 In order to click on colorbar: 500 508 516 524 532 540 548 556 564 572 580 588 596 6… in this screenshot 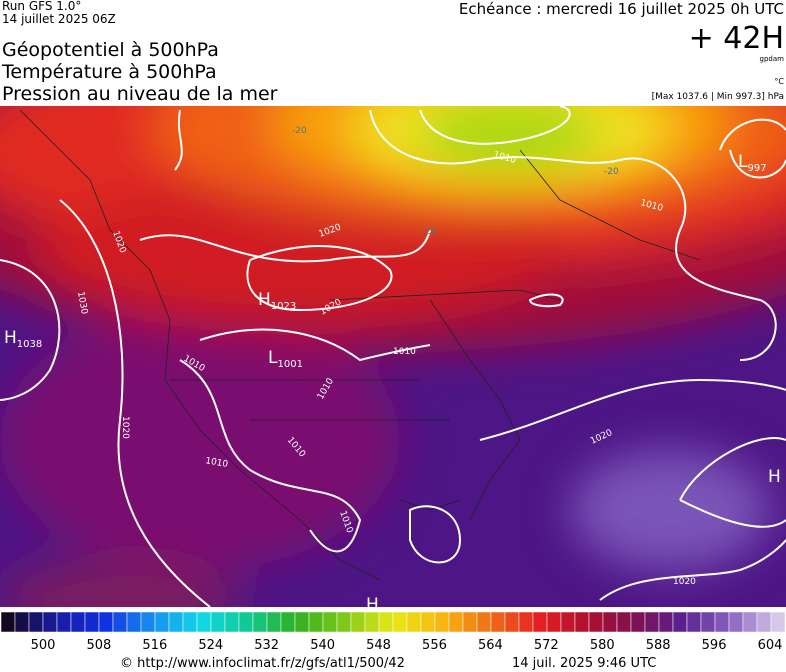, I will do `click(393, 632)`.